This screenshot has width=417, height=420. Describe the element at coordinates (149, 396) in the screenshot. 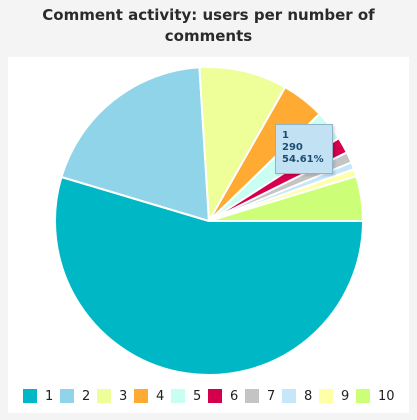

I see `legend-item-4: 4` at that location.